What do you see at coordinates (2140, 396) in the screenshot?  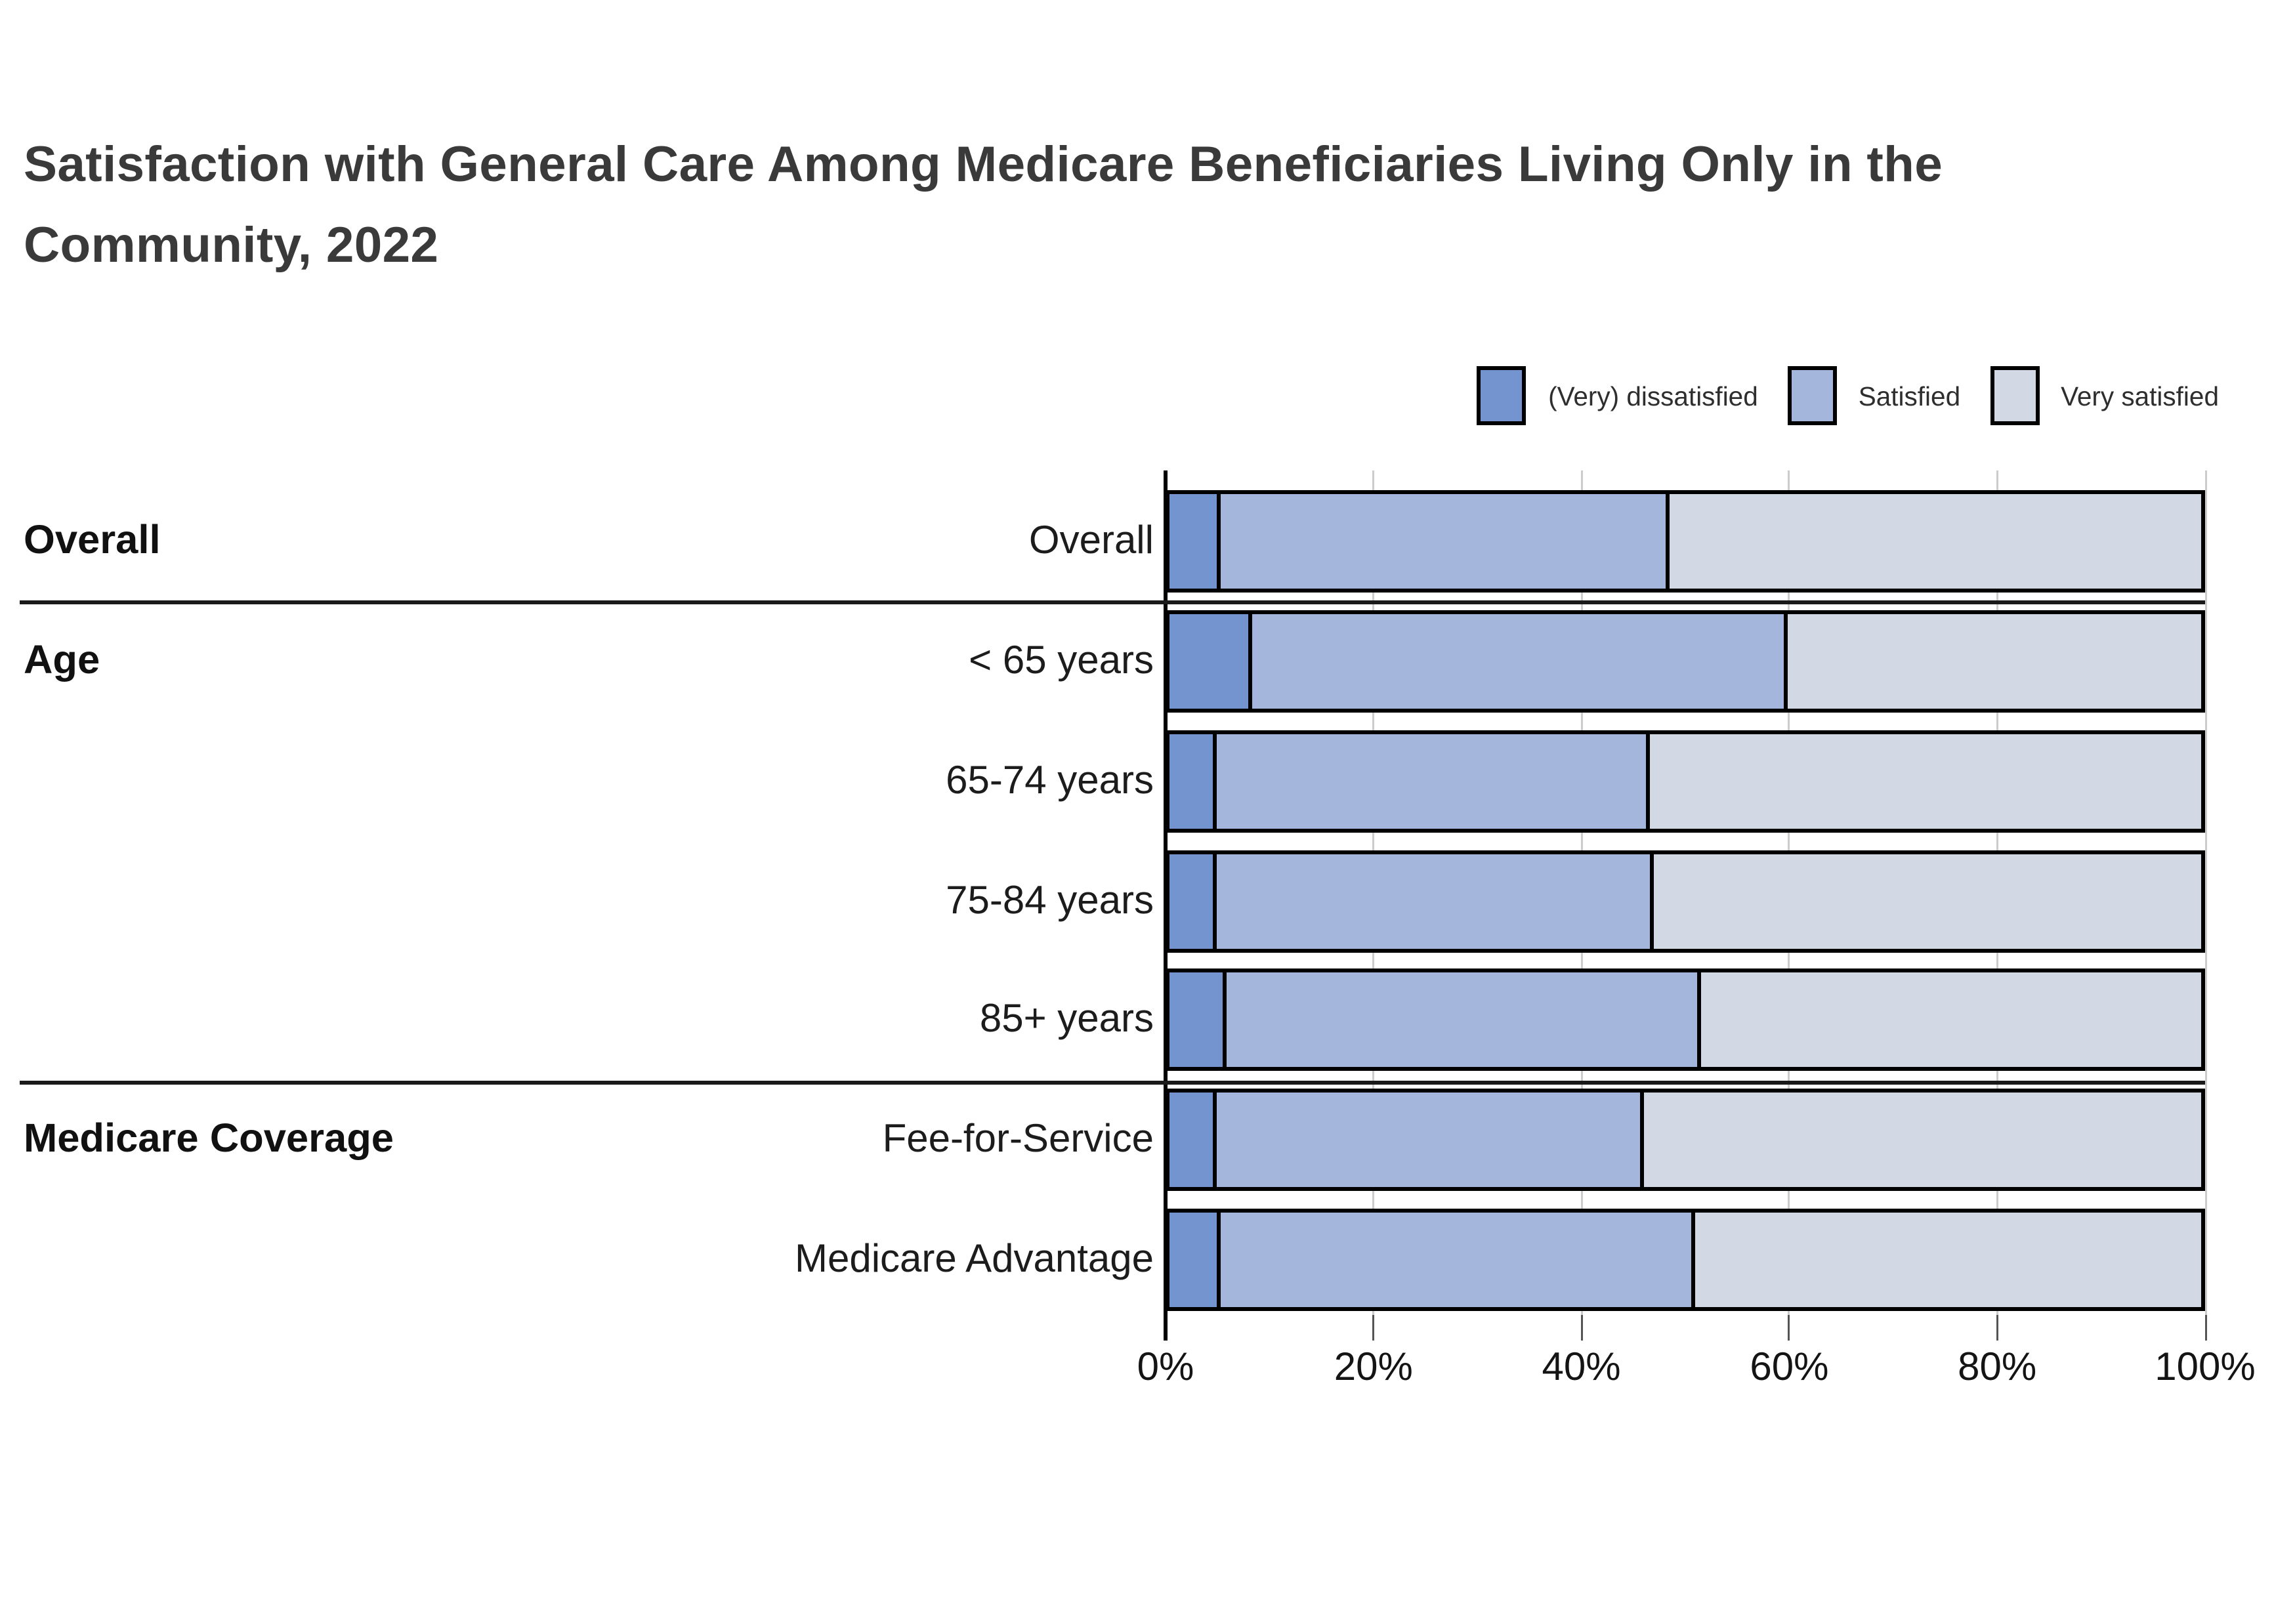 I see `legend-label-very-satisfied: Very satisfied` at bounding box center [2140, 396].